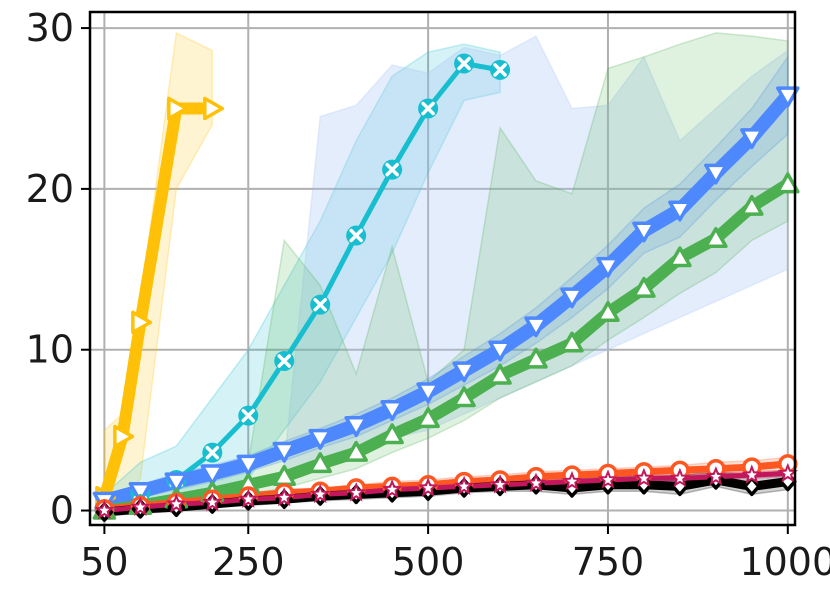 The width and height of the screenshot is (830, 603). I want to click on x-tick-label: 250, so click(248, 562).